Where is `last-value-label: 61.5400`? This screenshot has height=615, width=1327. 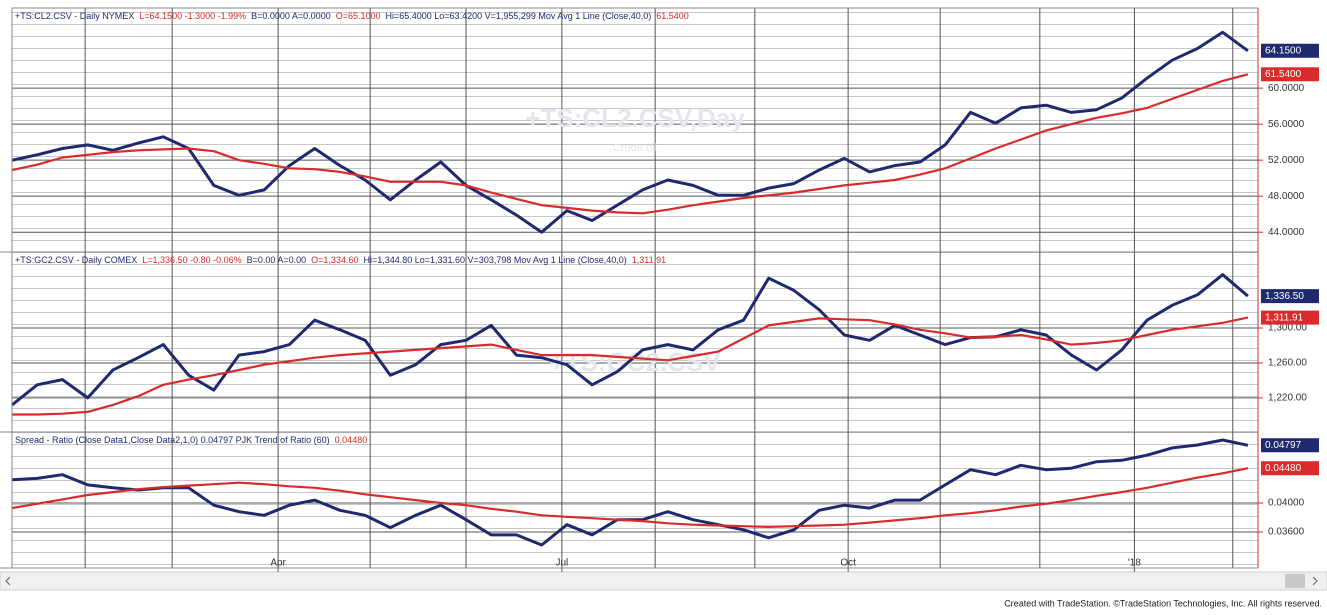
last-value-label: 61.5400 is located at coordinates (1283, 74).